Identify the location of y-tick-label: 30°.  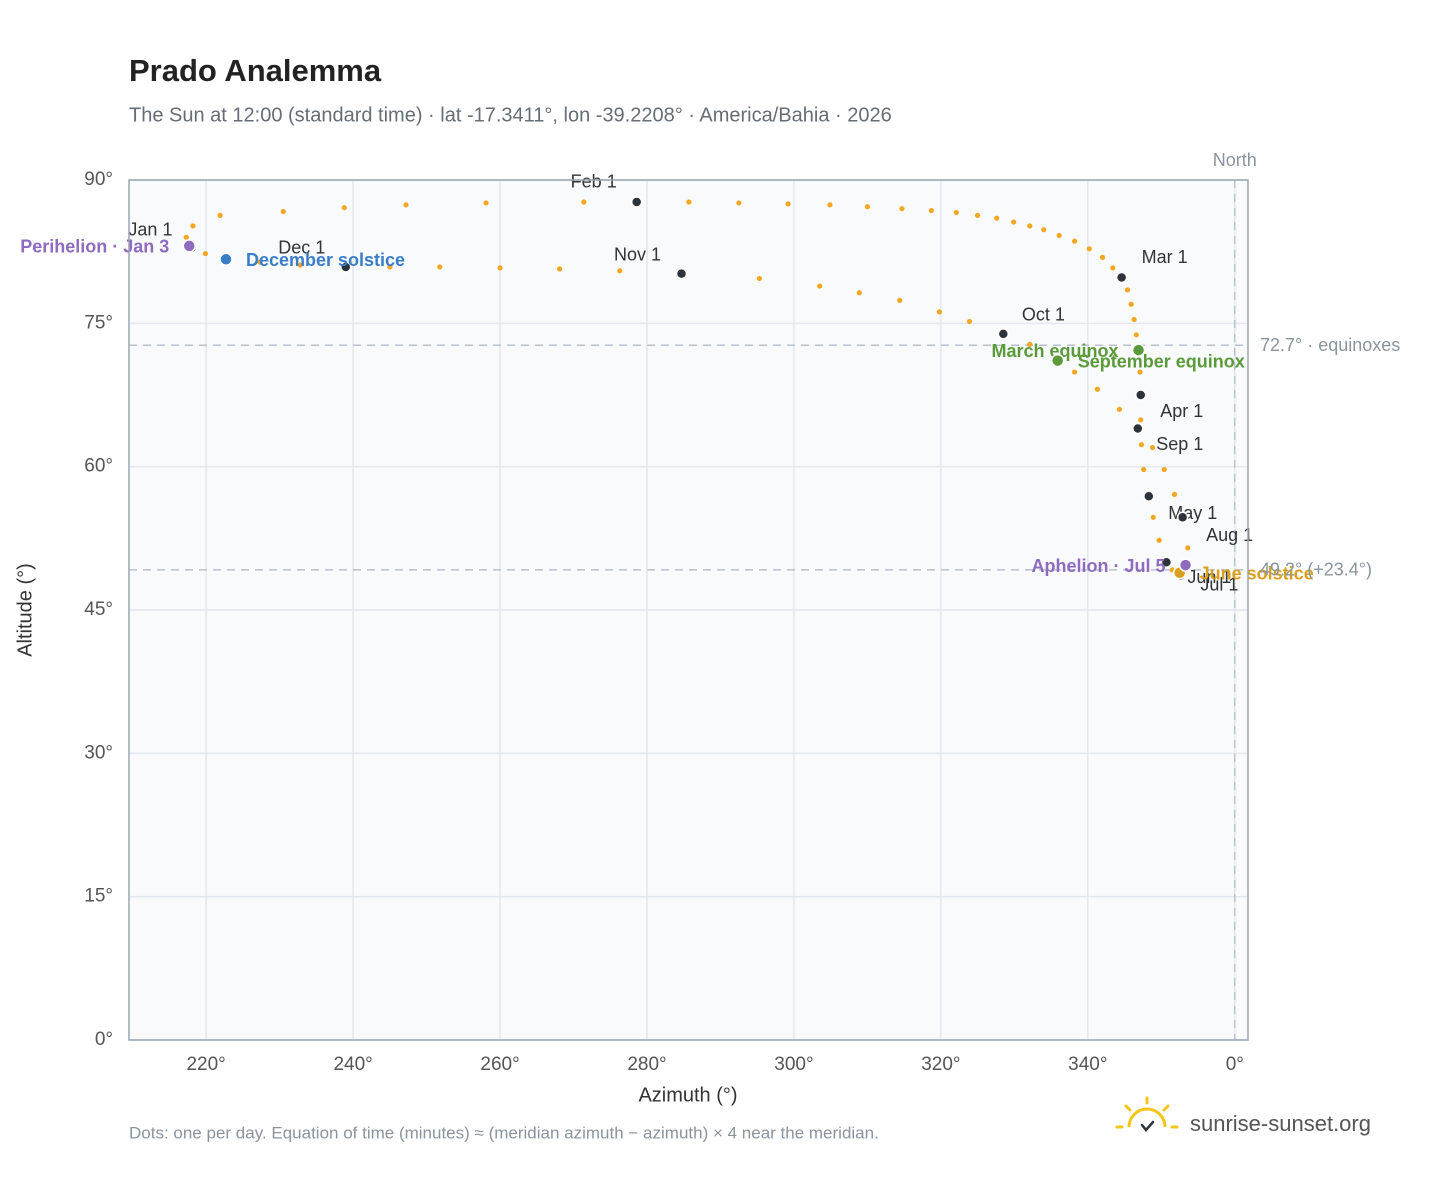
(98, 752).